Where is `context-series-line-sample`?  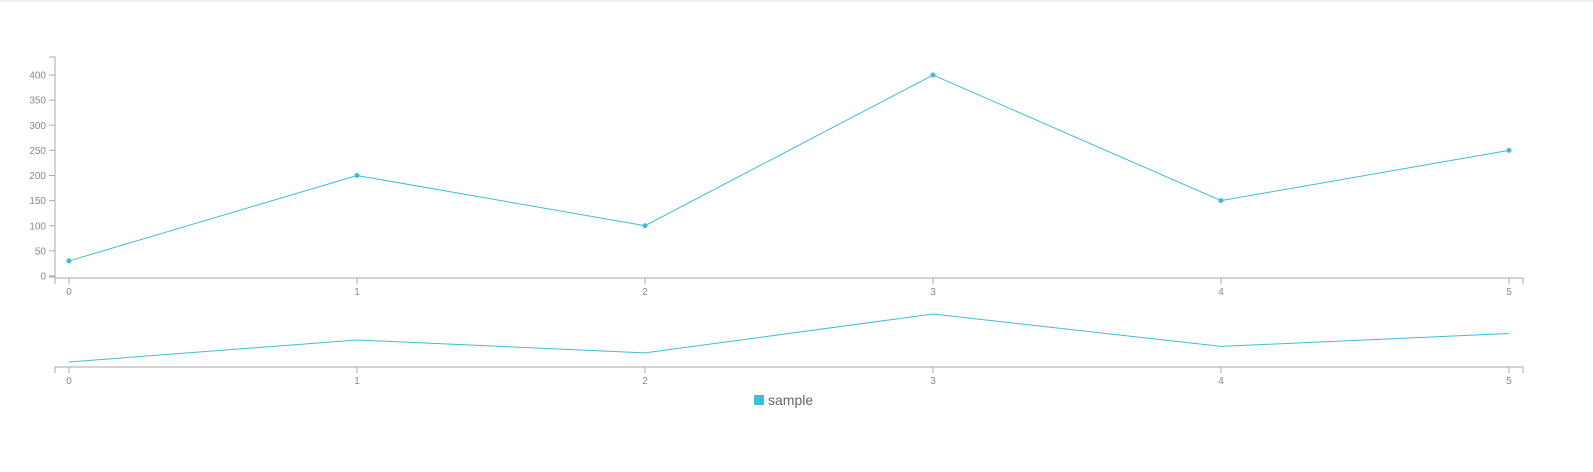 context-series-line-sample is located at coordinates (789, 338).